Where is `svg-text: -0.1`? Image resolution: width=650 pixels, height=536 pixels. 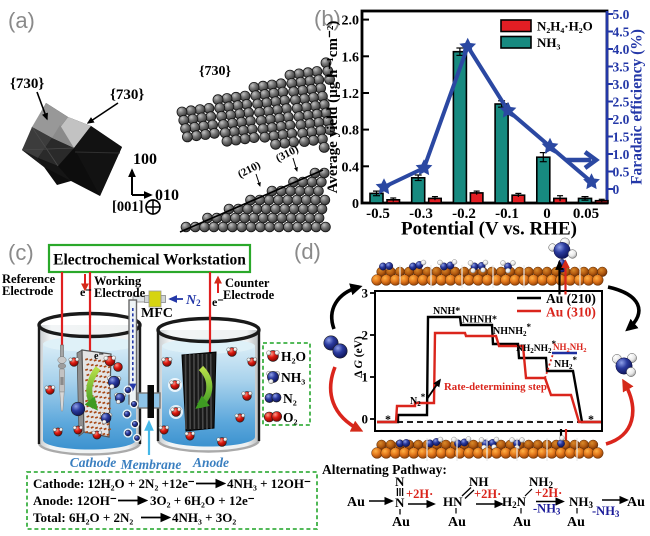
svg-text: -0.1 is located at coordinates (507, 214).